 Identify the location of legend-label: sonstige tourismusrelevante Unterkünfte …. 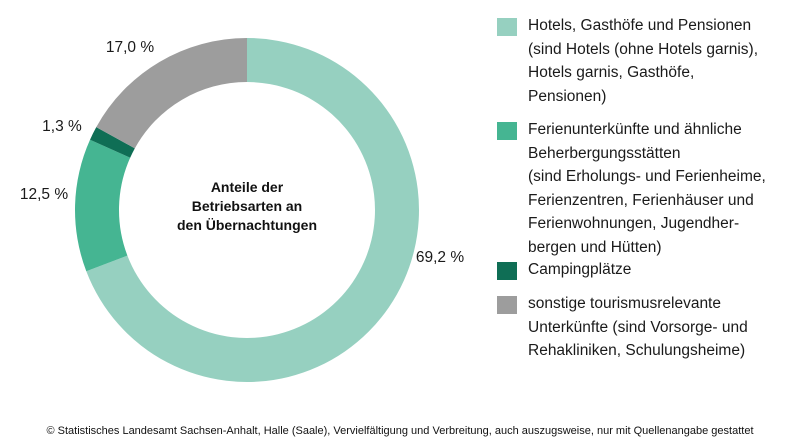
(638, 327).